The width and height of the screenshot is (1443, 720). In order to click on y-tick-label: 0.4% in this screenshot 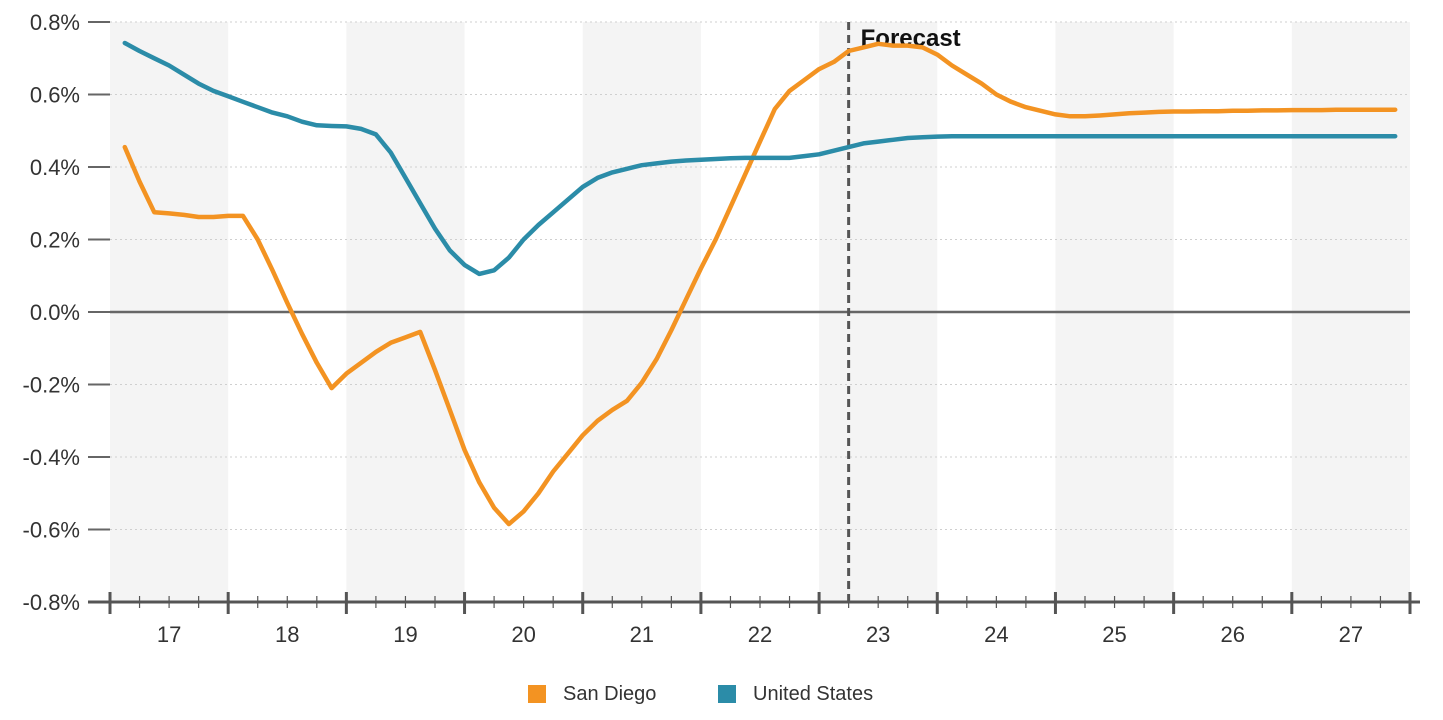, I will do `click(55, 167)`.